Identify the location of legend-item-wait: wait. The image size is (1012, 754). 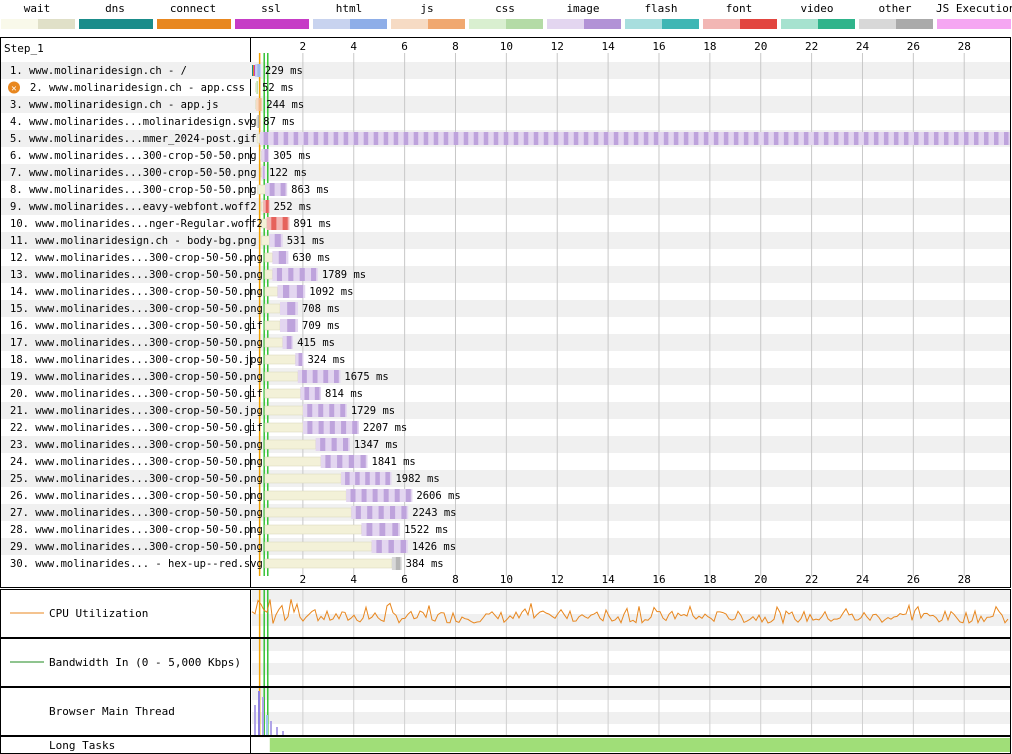
(37, 16).